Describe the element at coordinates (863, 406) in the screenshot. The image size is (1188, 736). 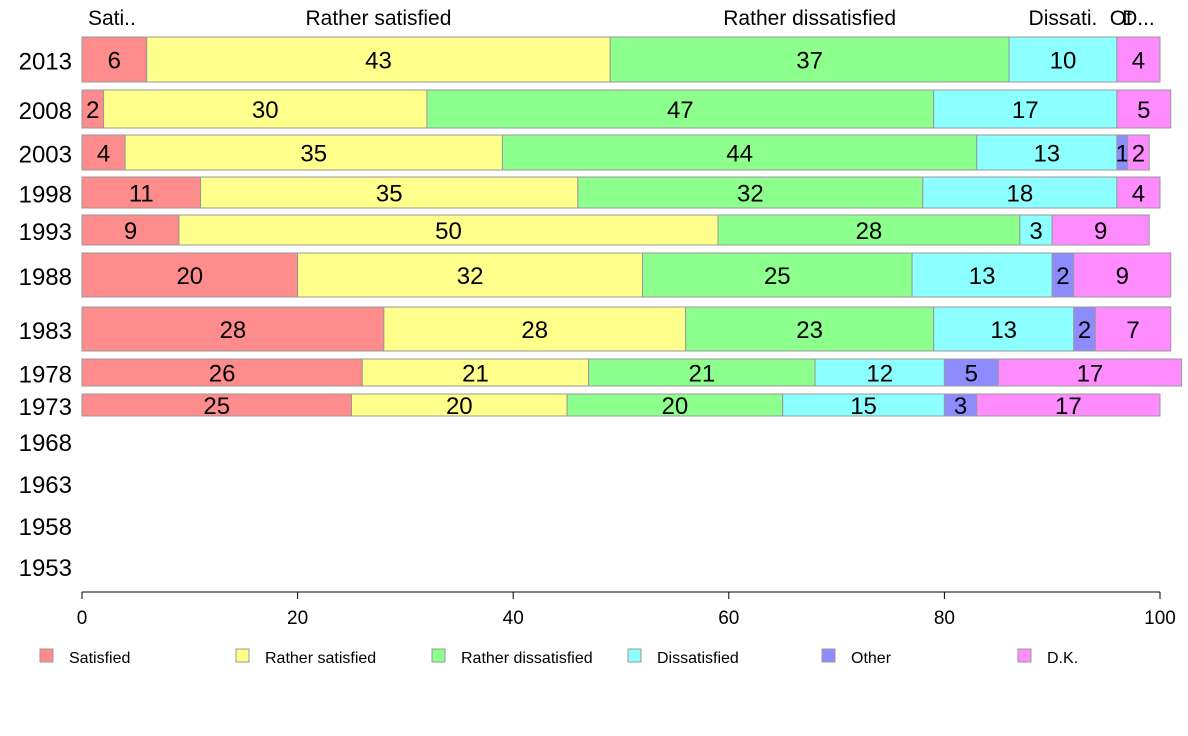
I see `bar-value-label: 15` at that location.